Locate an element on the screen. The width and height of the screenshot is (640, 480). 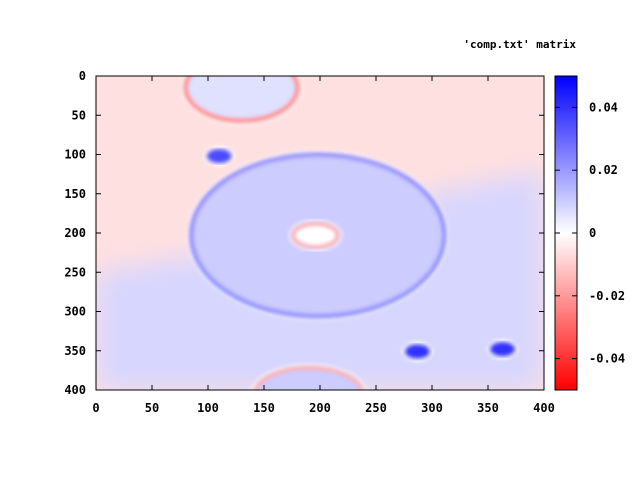
y-tick-label: 400 is located at coordinates (75, 390).